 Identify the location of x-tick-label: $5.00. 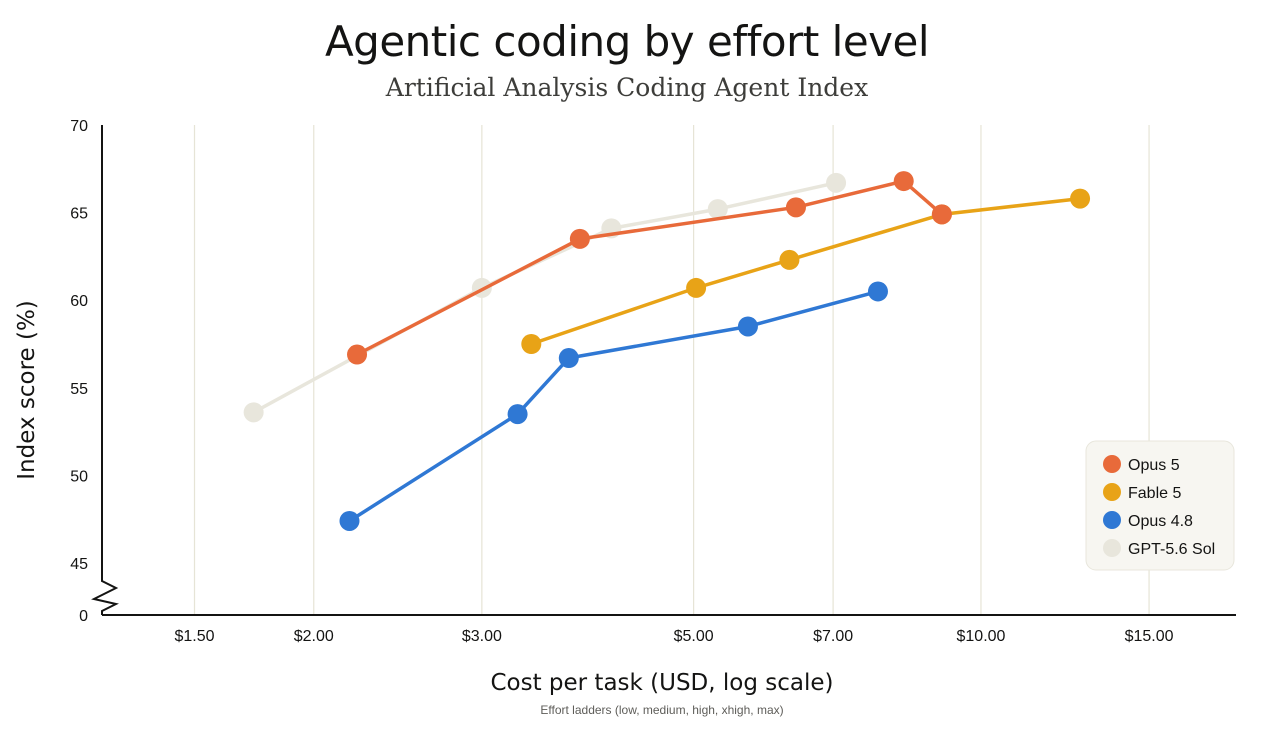
(694, 636).